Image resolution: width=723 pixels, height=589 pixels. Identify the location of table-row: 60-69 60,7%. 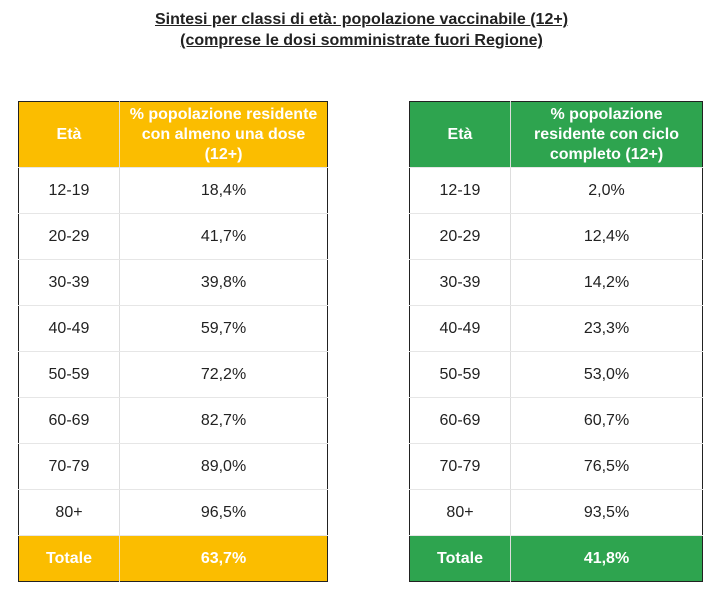
(556, 420).